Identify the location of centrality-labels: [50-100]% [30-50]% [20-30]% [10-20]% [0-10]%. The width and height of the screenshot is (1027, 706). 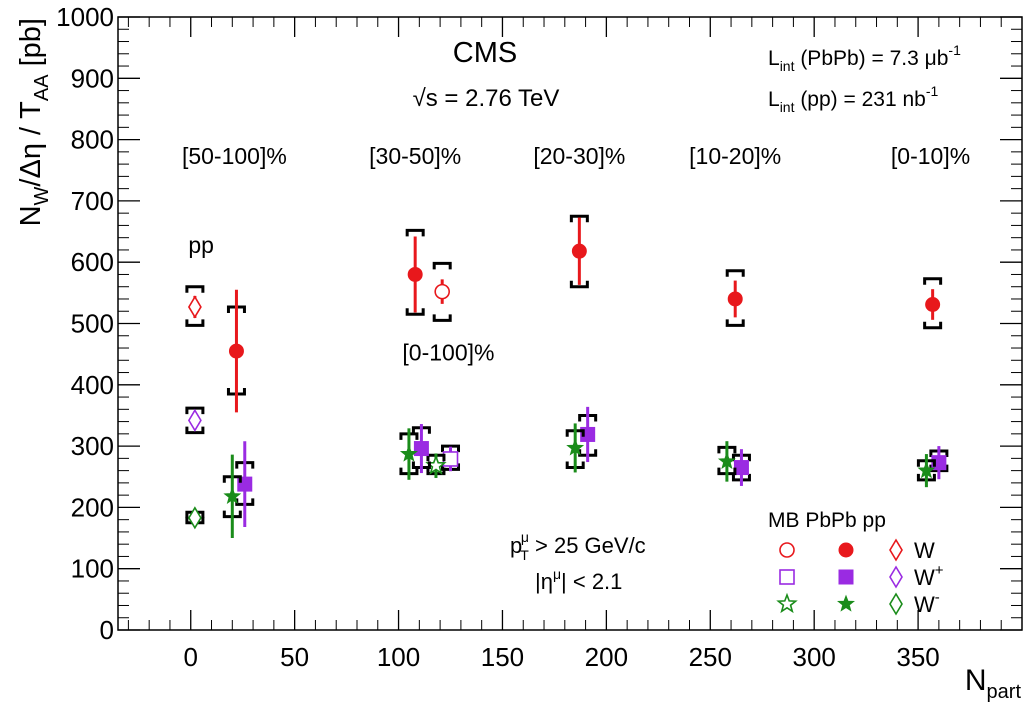
(576, 156).